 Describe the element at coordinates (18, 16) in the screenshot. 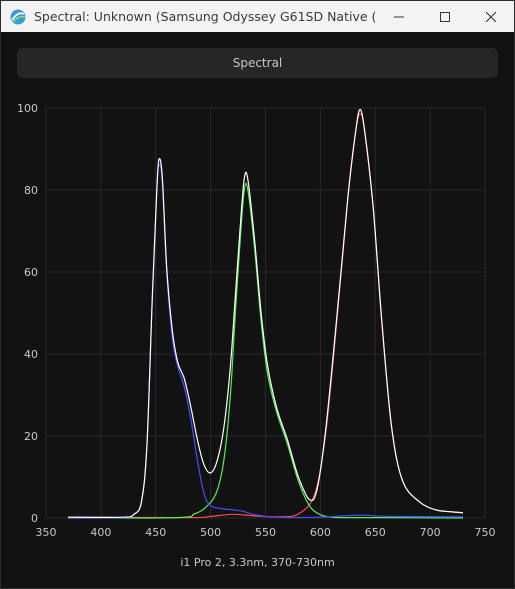

I see `argyll-app-icon` at that location.